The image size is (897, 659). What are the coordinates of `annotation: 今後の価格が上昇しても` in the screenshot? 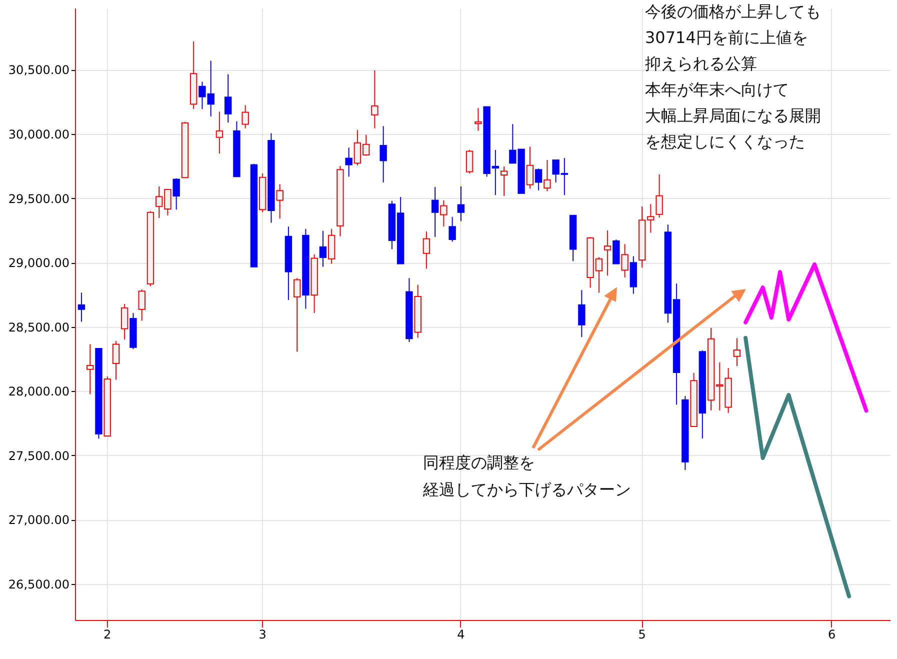 It's located at (733, 11).